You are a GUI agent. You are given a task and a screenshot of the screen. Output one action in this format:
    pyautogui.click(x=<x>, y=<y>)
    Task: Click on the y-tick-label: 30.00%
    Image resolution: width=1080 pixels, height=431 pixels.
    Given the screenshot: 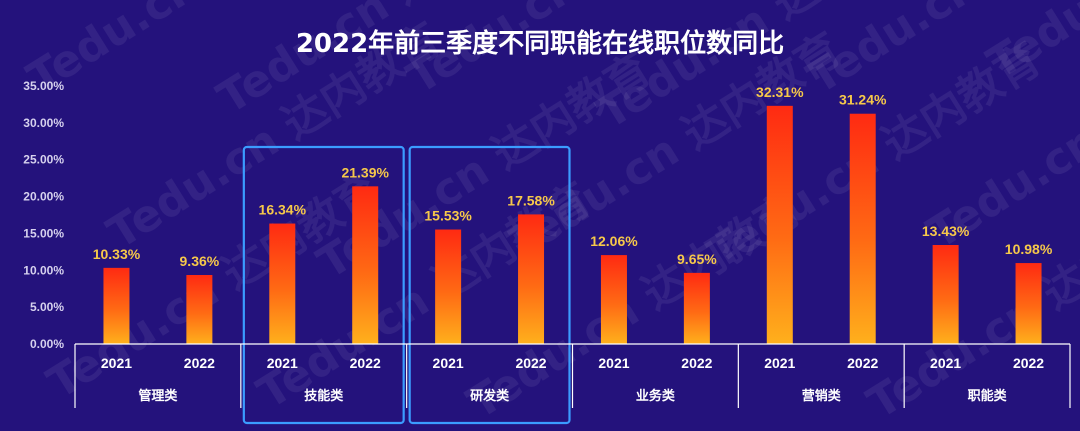 What is the action you would take?
    pyautogui.click(x=43, y=123)
    